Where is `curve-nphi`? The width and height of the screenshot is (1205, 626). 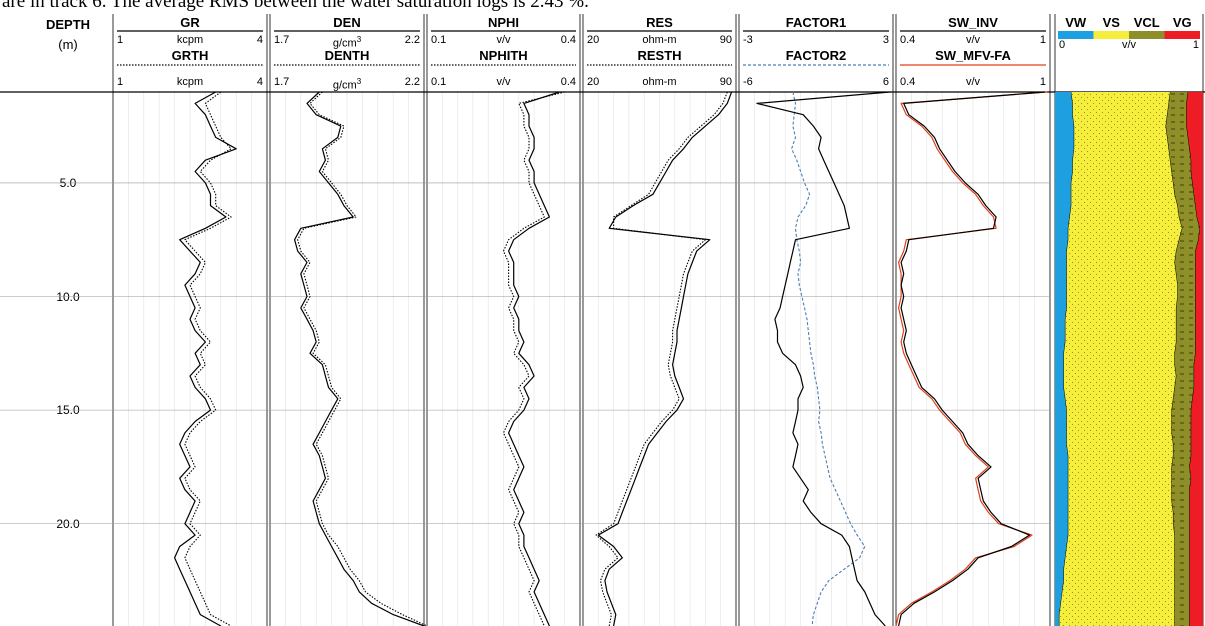
curve-nphi is located at coordinates (534, 358).